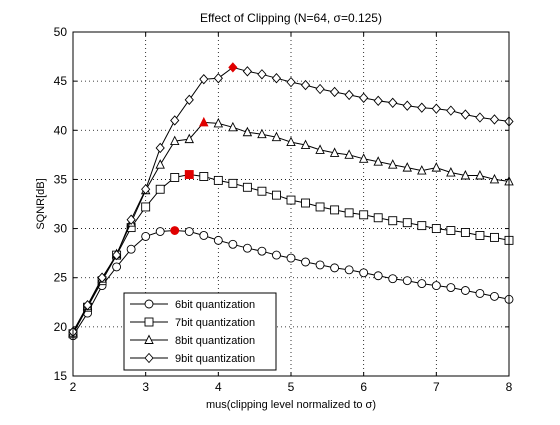  Describe the element at coordinates (215, 305) in the screenshot. I see `legend-label: 6bit quantization` at that location.